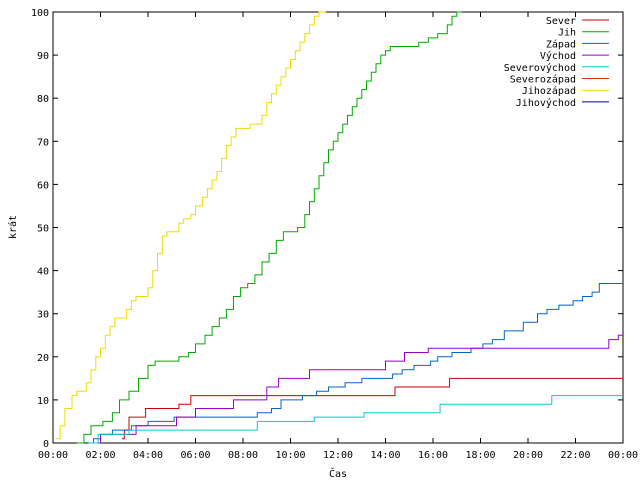  Describe the element at coordinates (546, 103) in the screenshot. I see `legend-label: Jihovýchod` at that location.